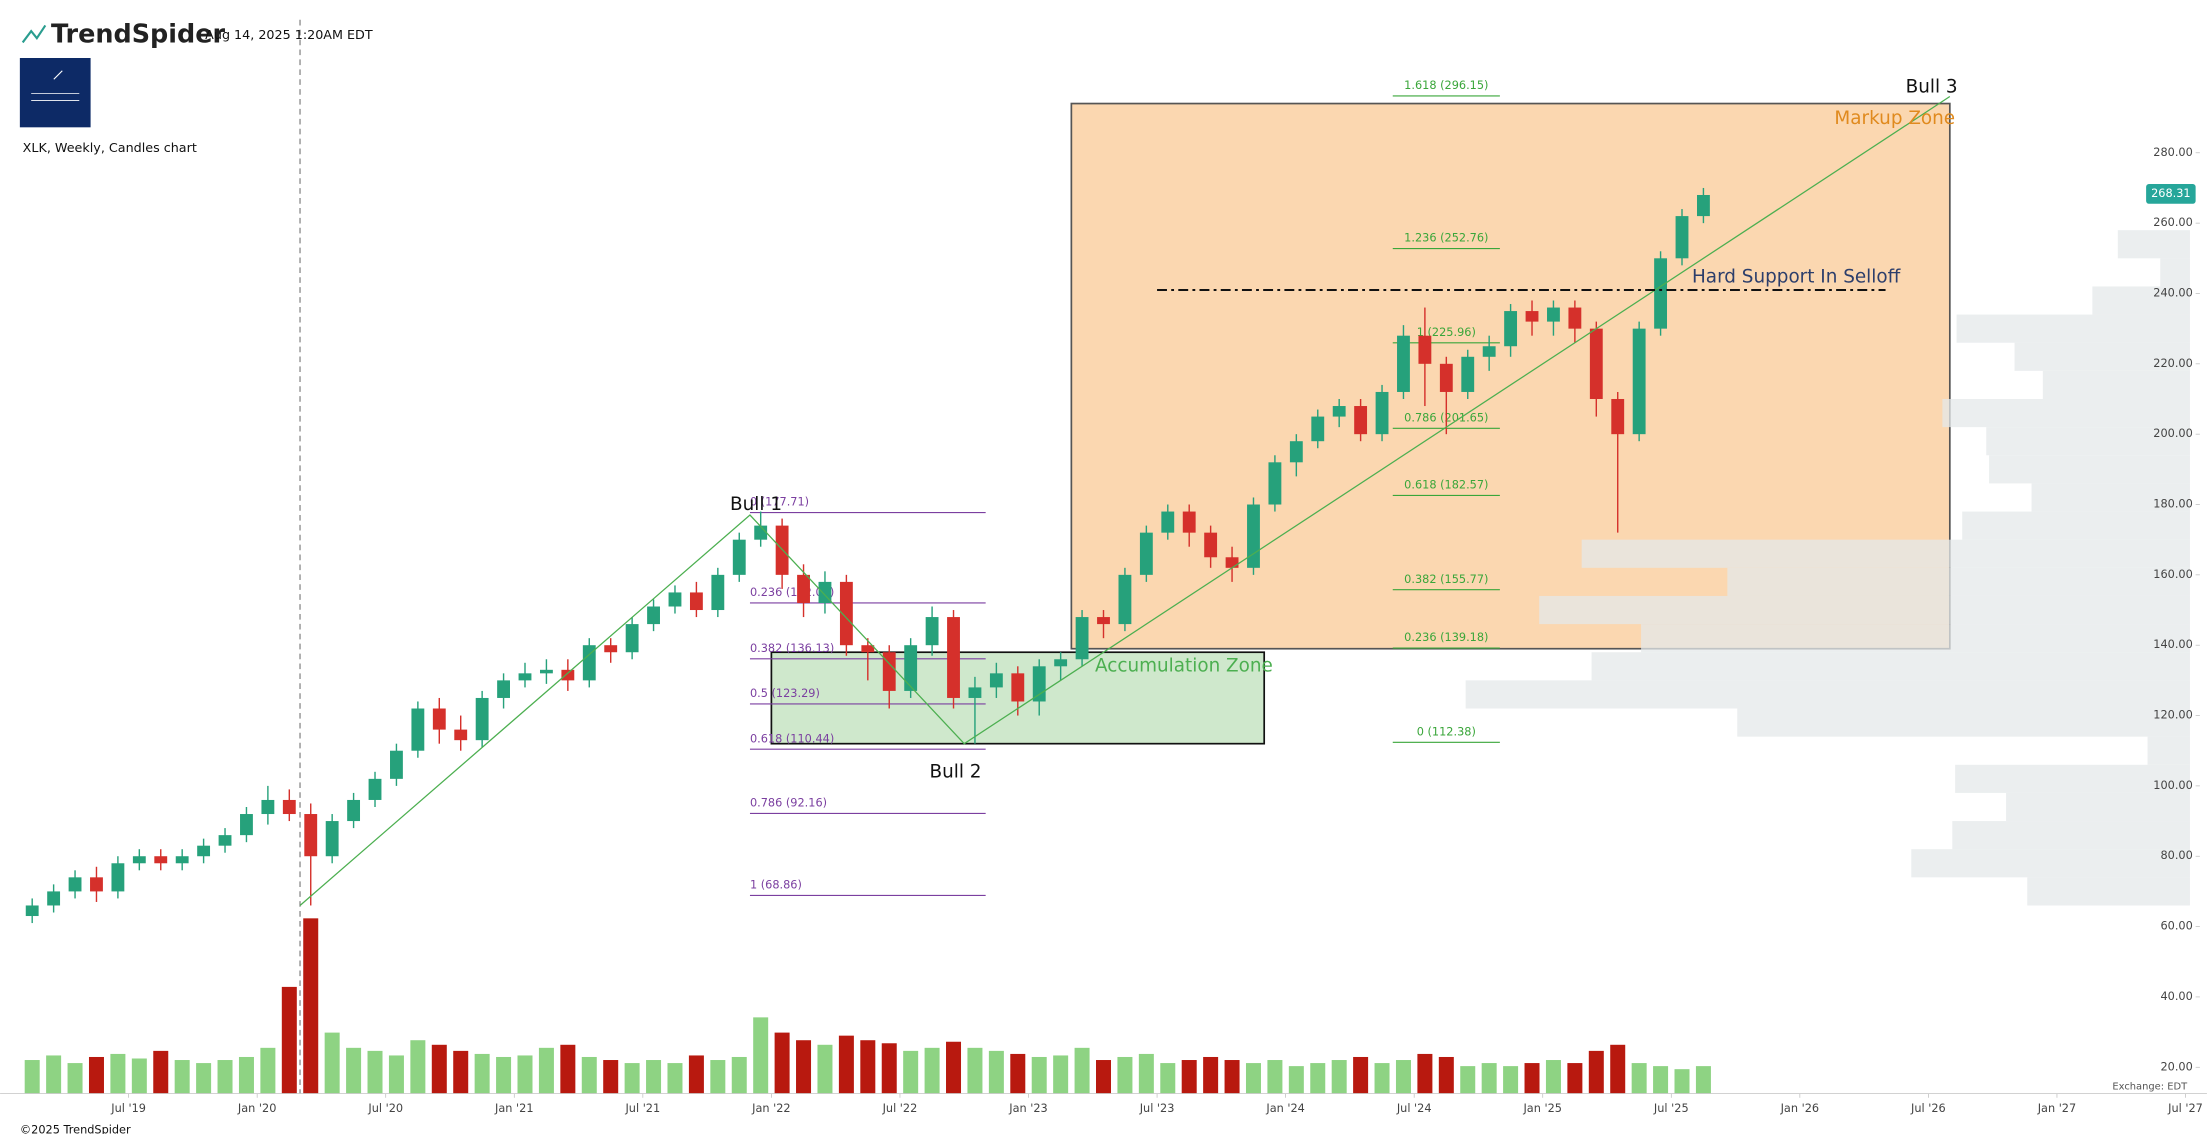 This screenshot has height=1134, width=2207. Describe the element at coordinates (756, 504) in the screenshot. I see `bull-label: Bull 1` at that location.